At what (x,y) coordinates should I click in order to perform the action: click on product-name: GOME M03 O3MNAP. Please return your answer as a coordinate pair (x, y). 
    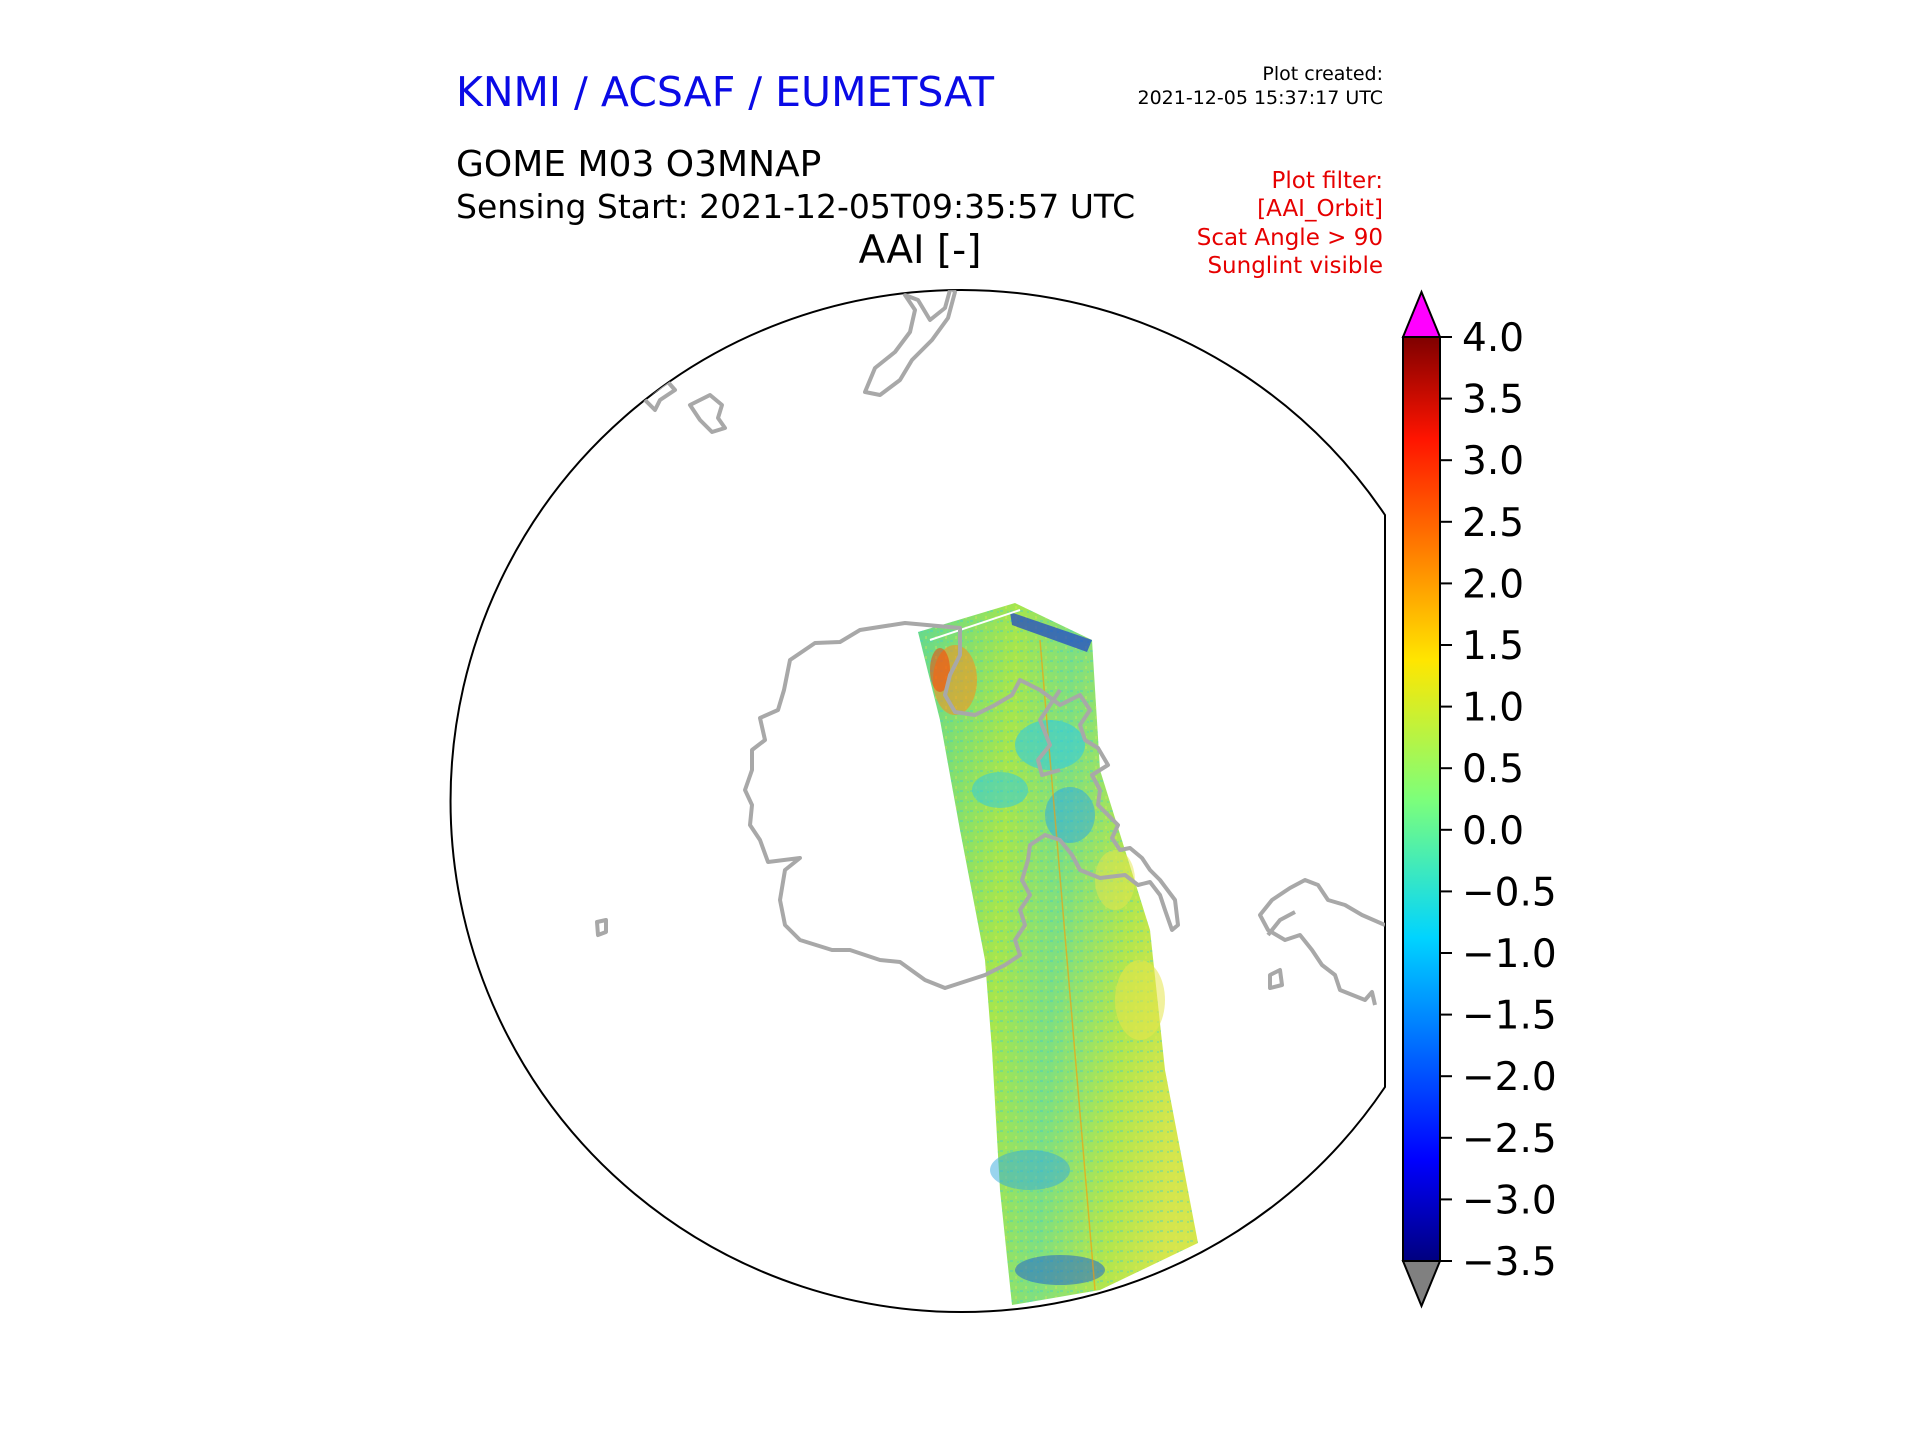
    Looking at the image, I should click on (639, 164).